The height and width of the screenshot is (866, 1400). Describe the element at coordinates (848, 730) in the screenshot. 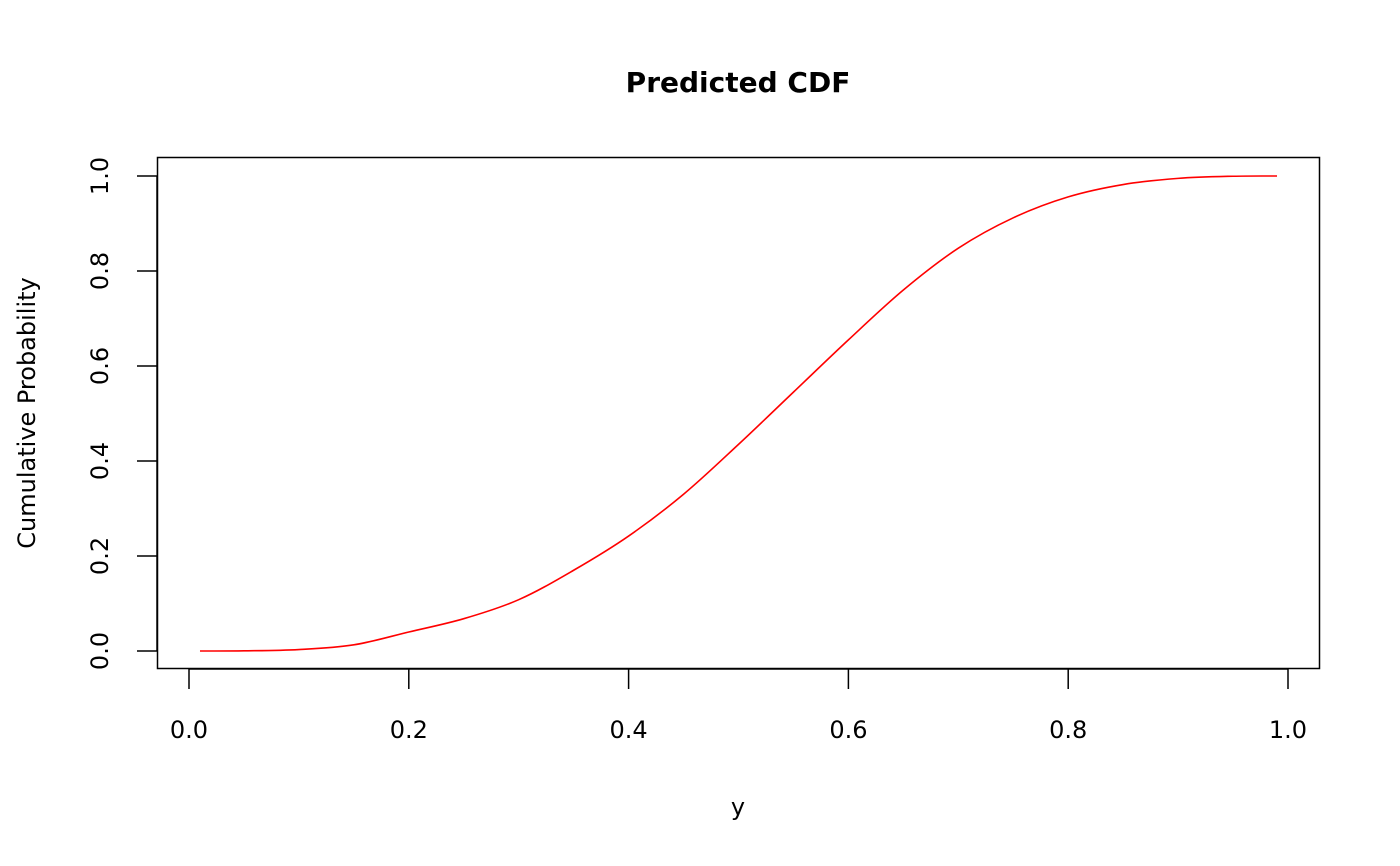

I see `x-tick-label: 0.6` at that location.